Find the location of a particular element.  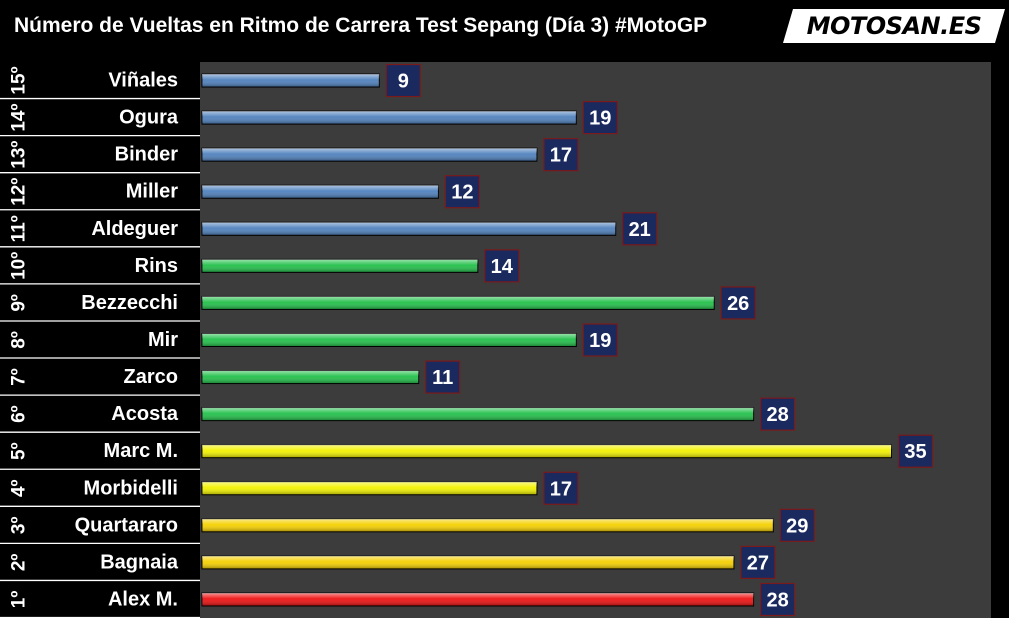

chart-row: 6º Acosta 28 is located at coordinates (398, 415).